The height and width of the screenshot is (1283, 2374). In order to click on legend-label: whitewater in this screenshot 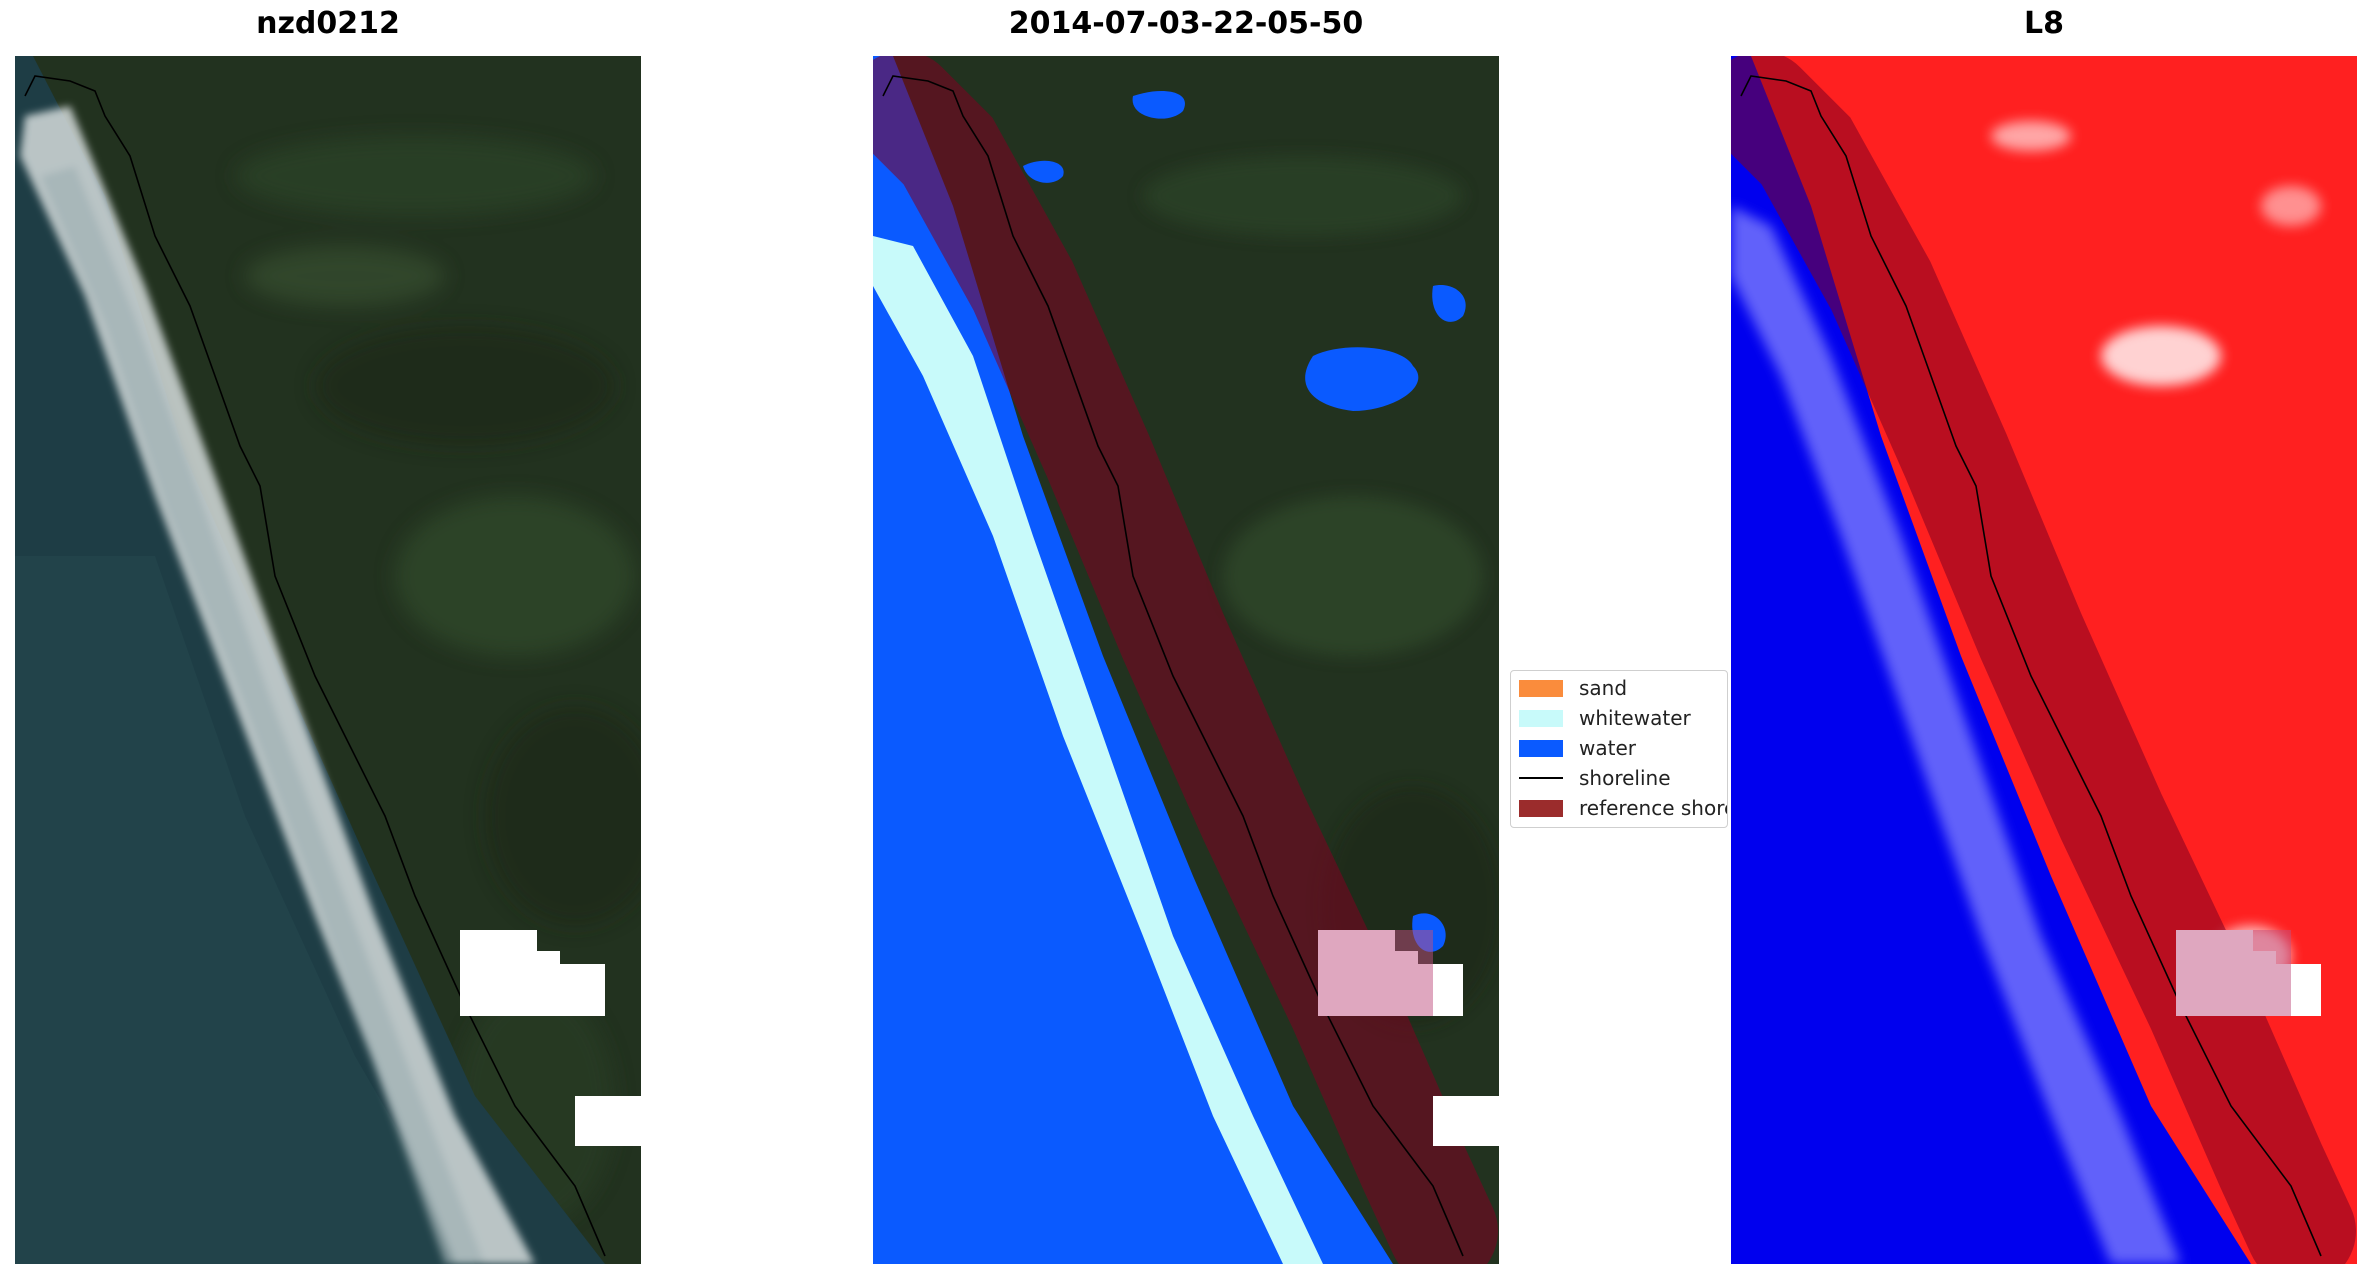, I will do `click(1635, 718)`.